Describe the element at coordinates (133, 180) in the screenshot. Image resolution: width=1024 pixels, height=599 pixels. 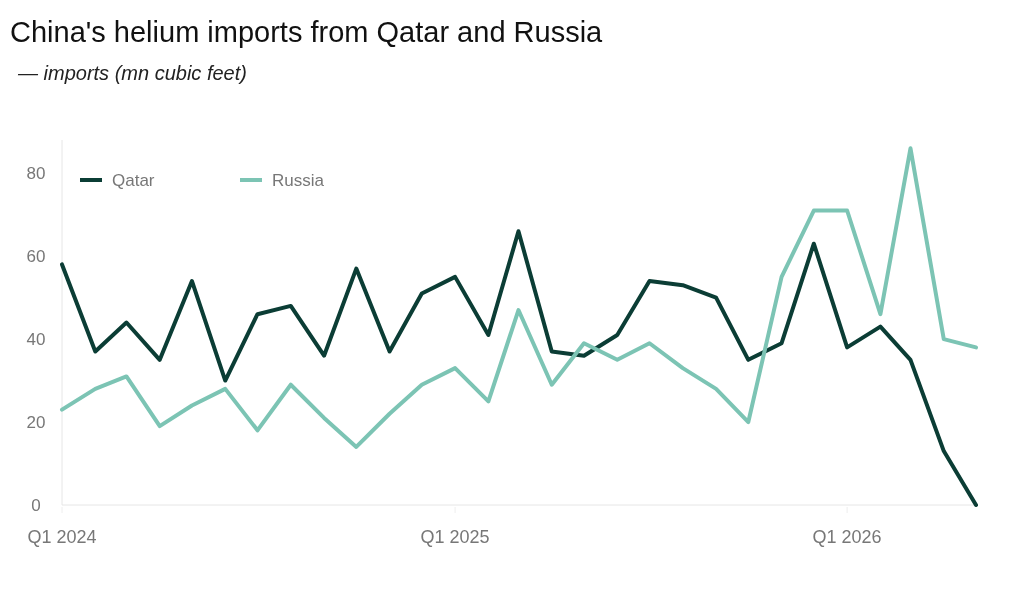
I see `legend-label: Qatar` at that location.